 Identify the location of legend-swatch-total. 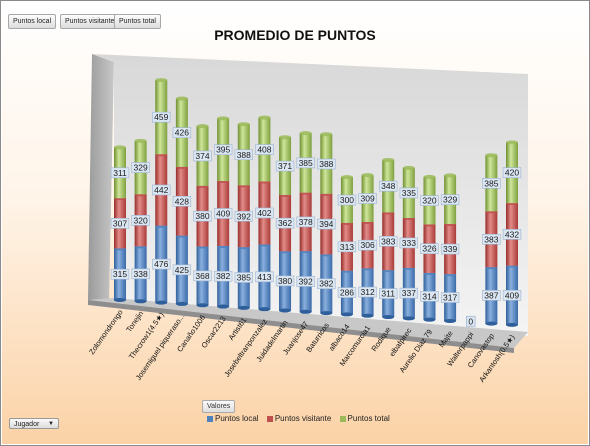
(342, 418).